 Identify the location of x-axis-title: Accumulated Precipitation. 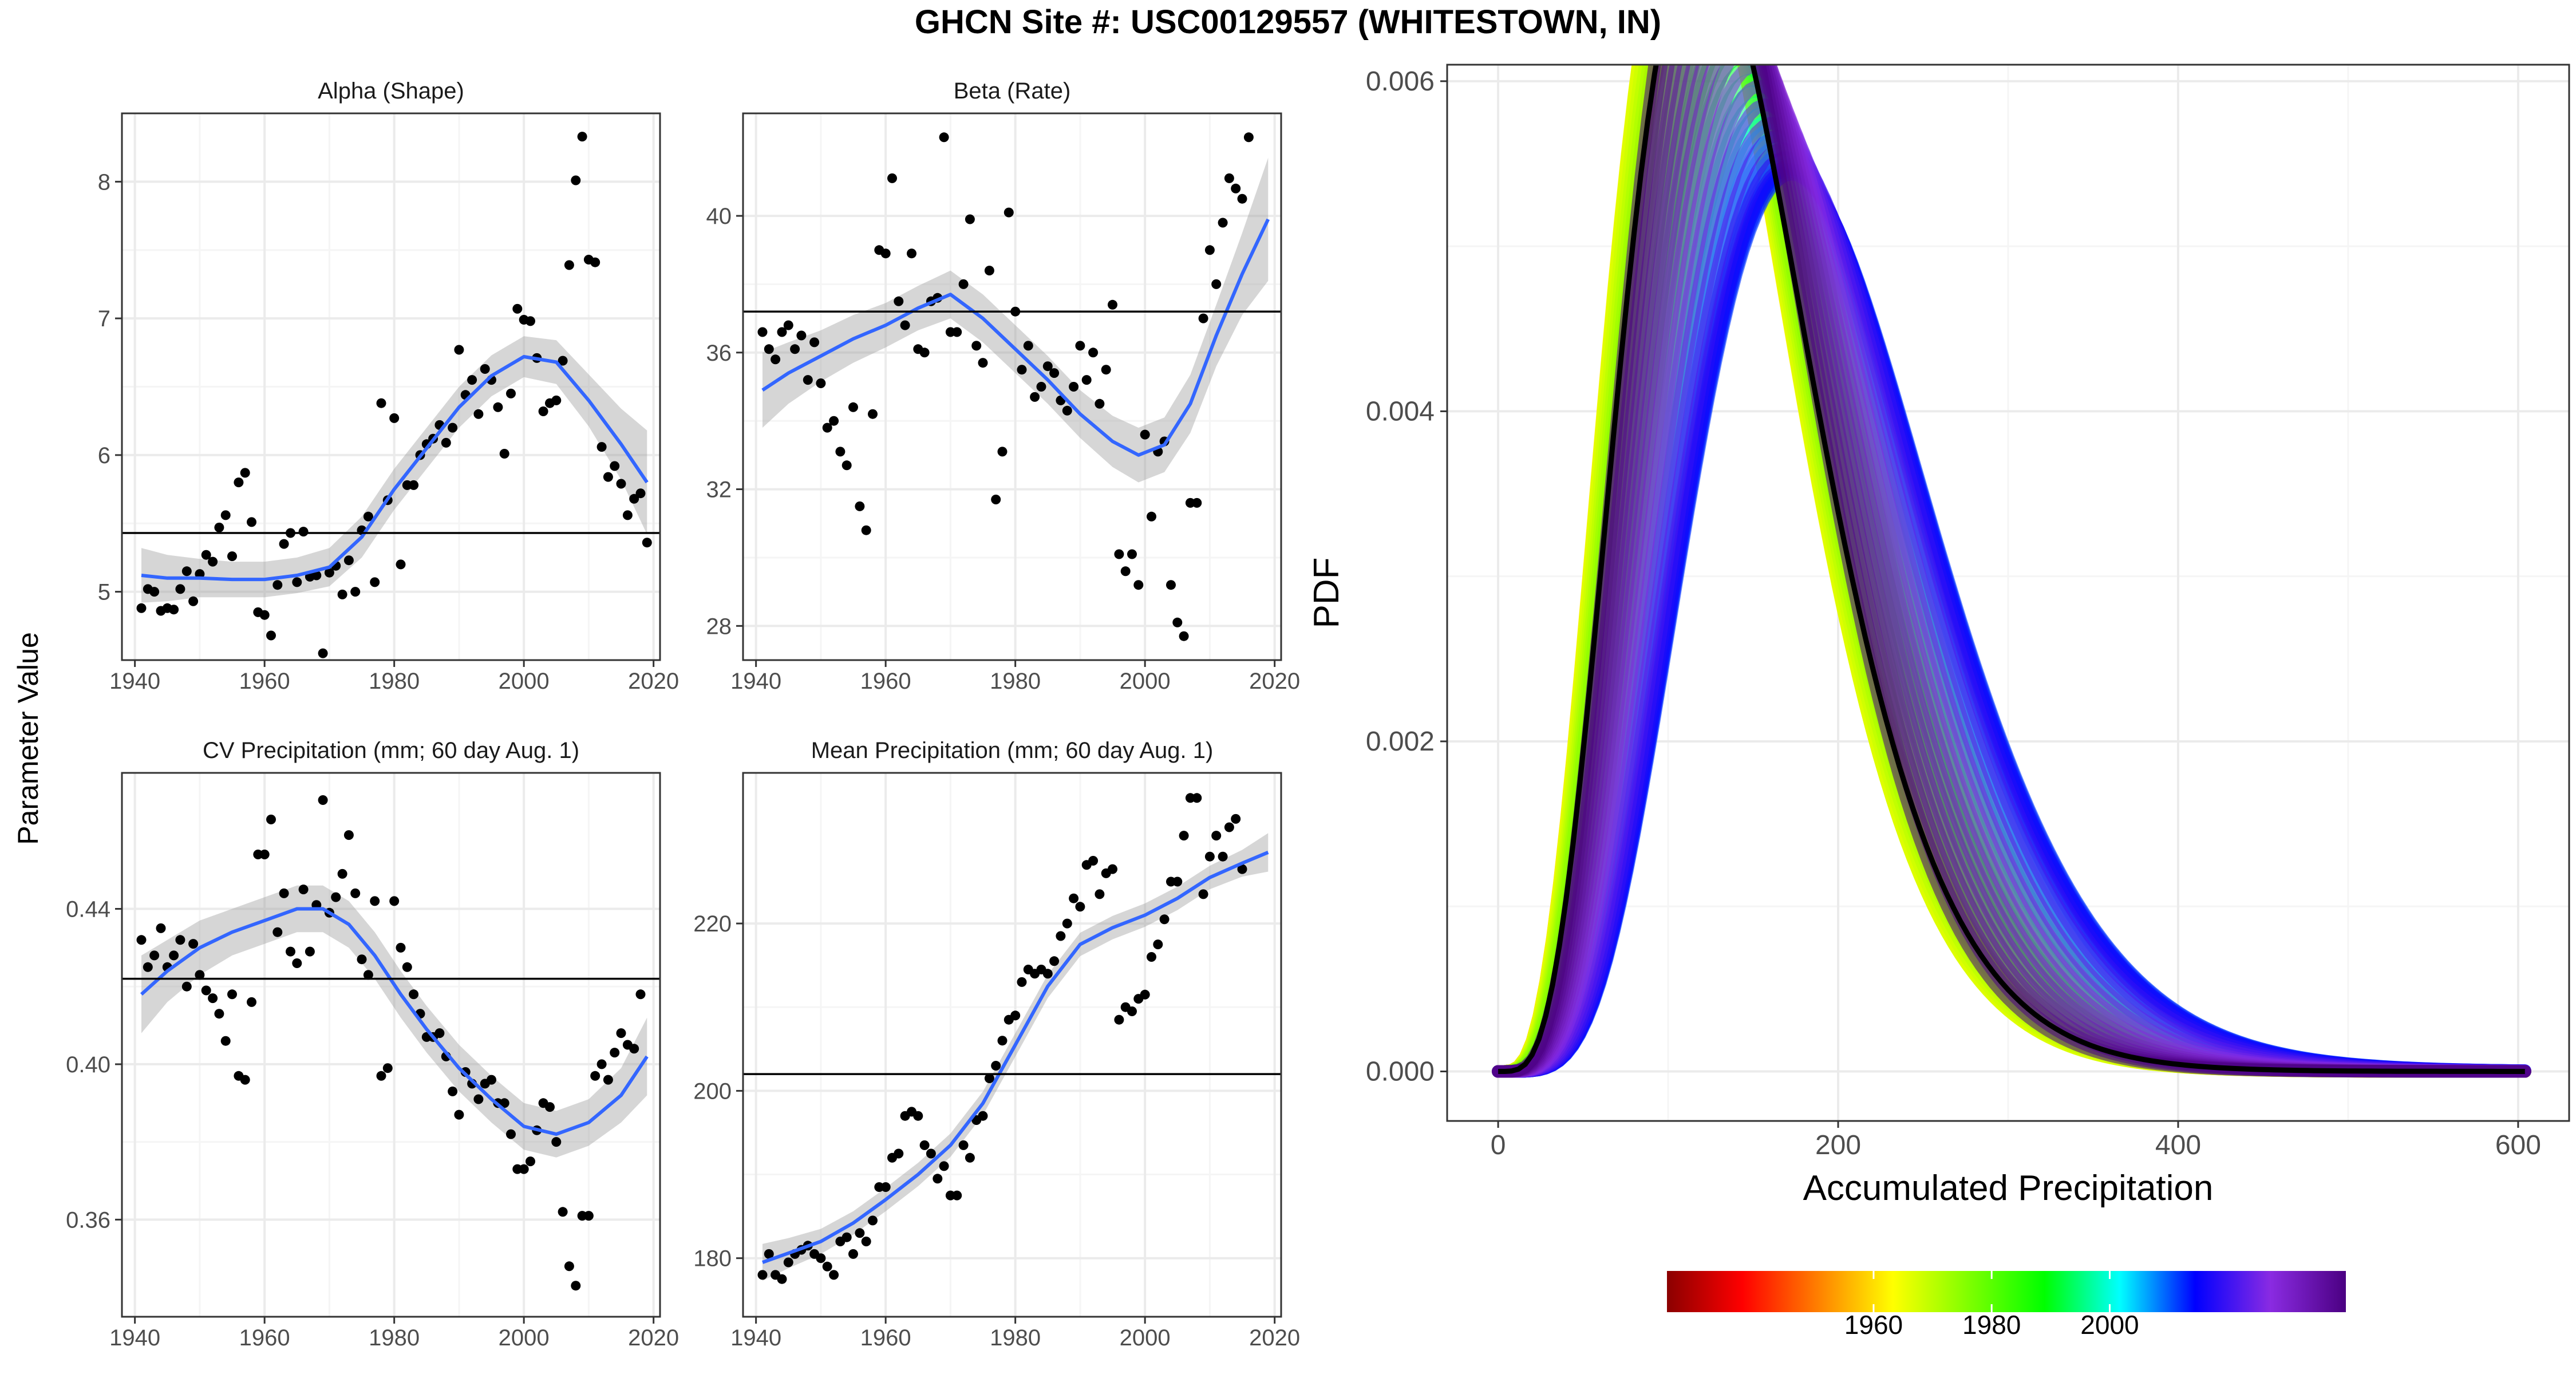
(2008, 1188).